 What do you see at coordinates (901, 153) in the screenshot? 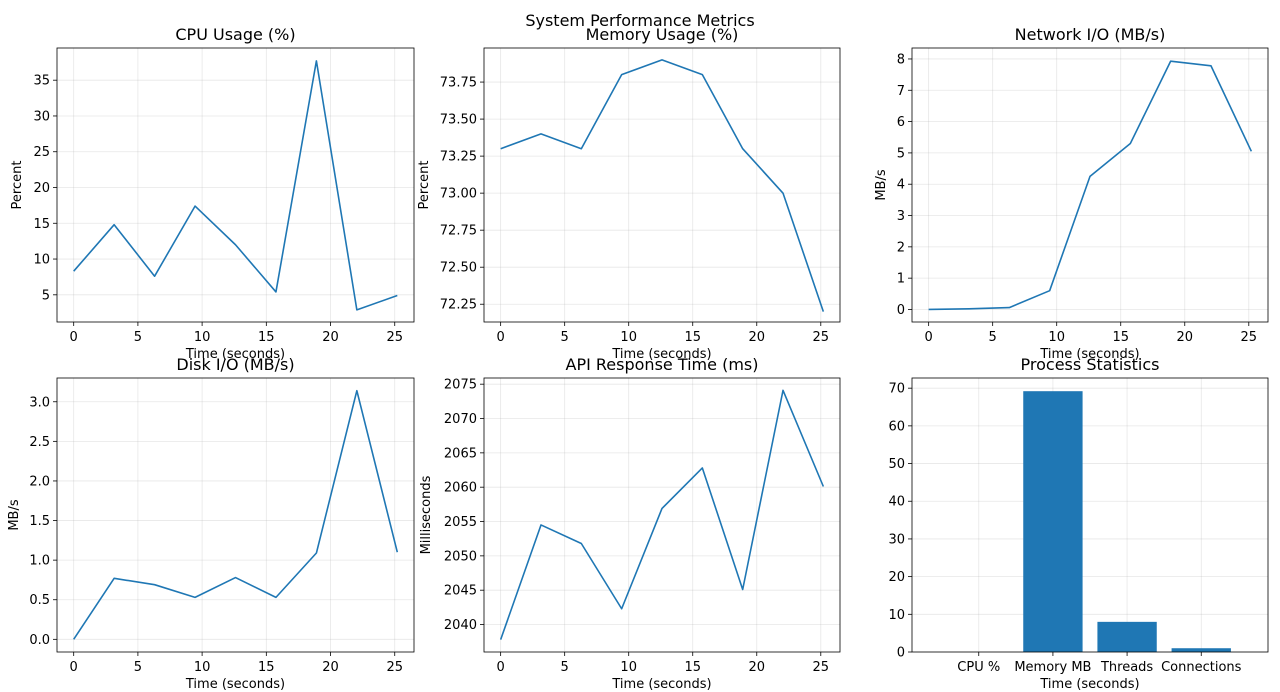
I see `y-tick-label: 5` at bounding box center [901, 153].